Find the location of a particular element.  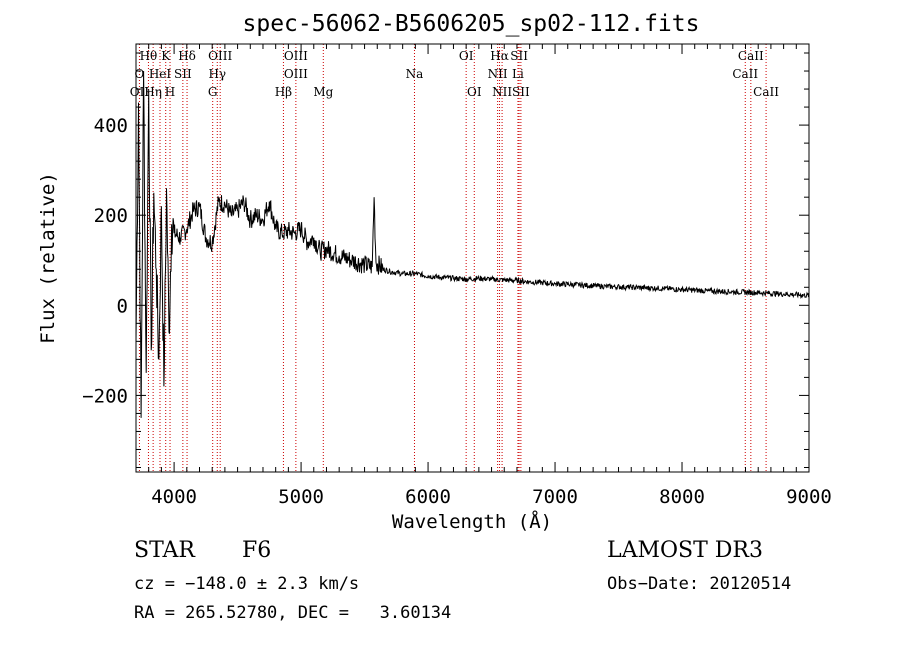

spectral-line-label: Hβ is located at coordinates (283, 92).